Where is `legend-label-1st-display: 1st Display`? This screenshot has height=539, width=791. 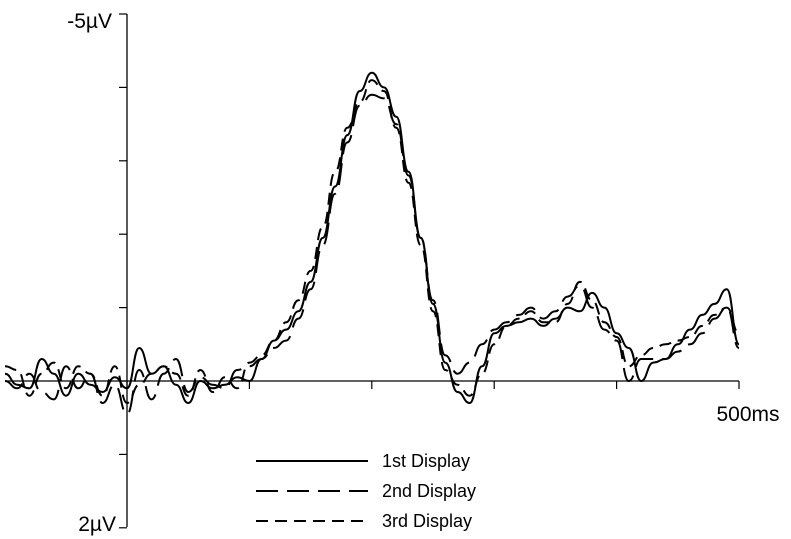 legend-label-1st-display: 1st Display is located at coordinates (426, 461).